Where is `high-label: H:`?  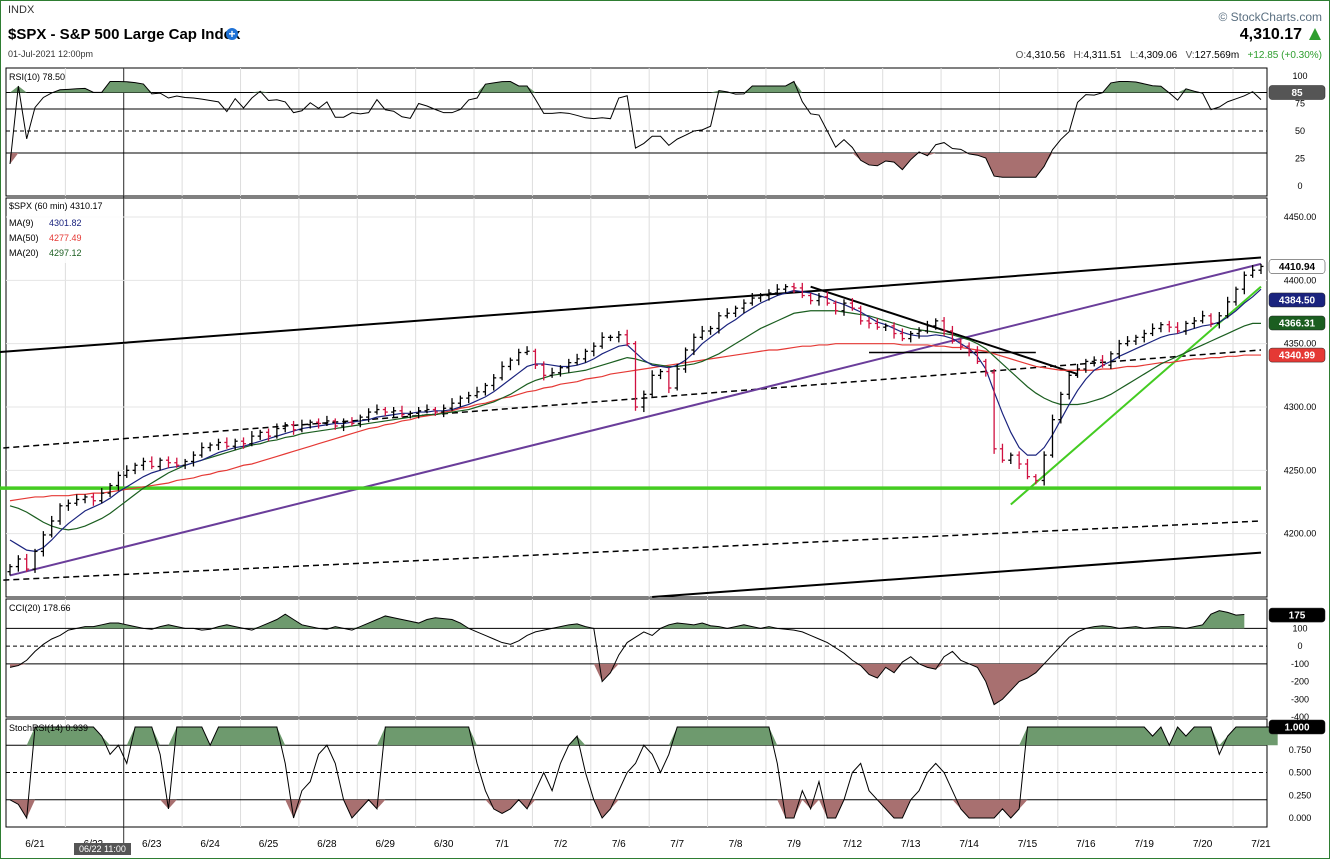 high-label: H: is located at coordinates (1078, 55).